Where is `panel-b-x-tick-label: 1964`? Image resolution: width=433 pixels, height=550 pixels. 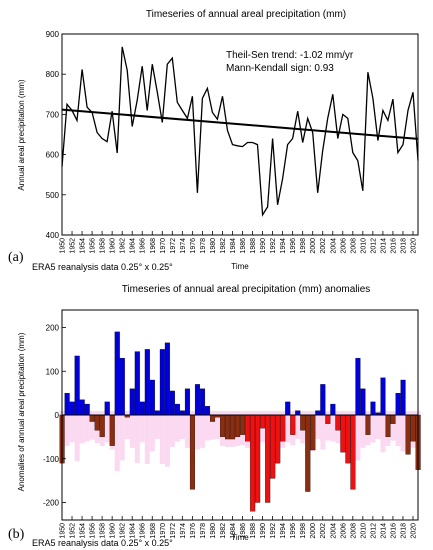 panel-b-x-tick-label: 1964 is located at coordinates (133, 531).